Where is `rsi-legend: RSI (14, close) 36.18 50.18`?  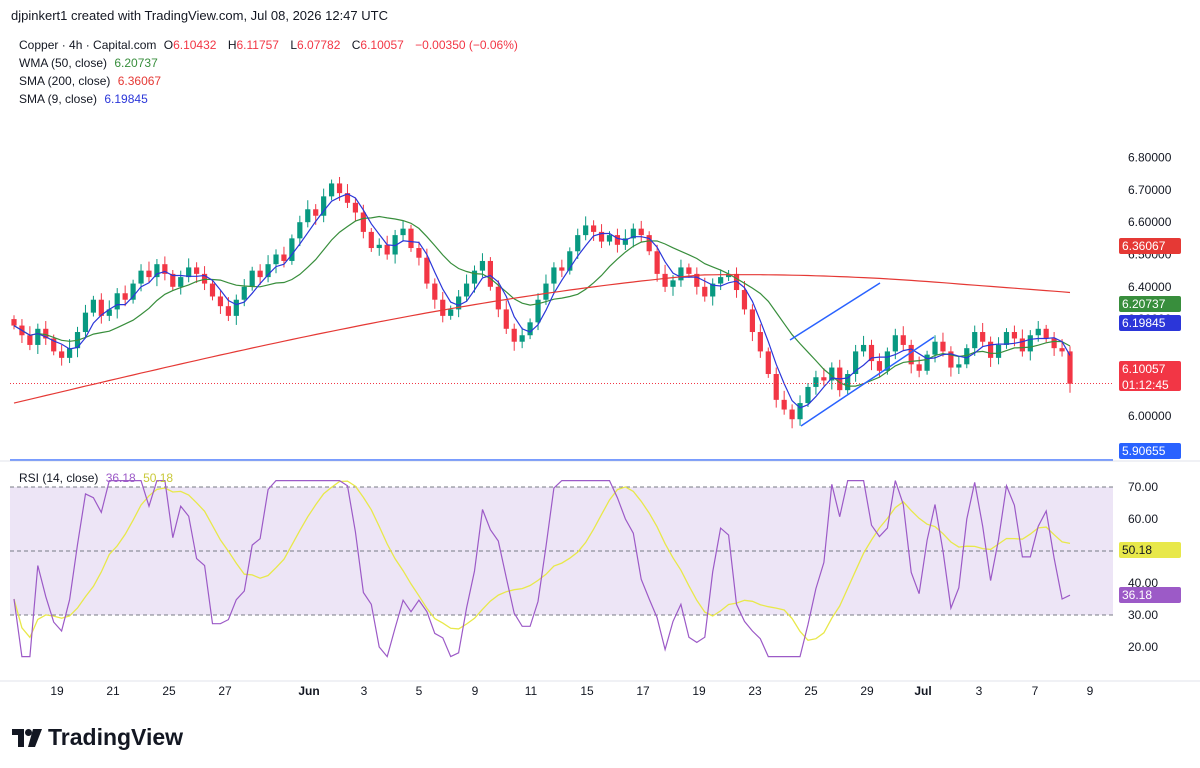 rsi-legend: RSI (14, close) 36.18 50.18 is located at coordinates (98, 478).